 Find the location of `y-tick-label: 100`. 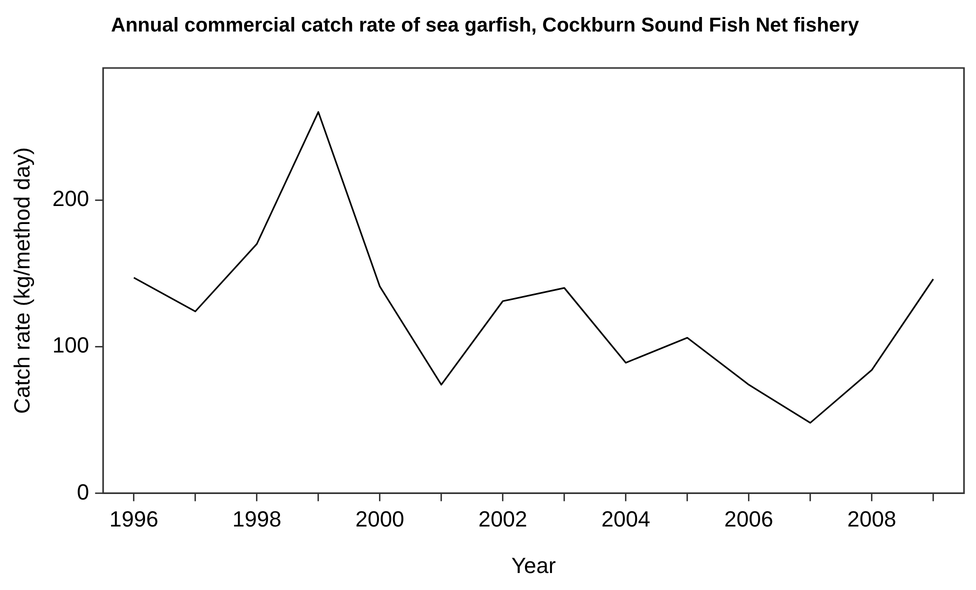

y-tick-label: 100 is located at coordinates (71, 345).